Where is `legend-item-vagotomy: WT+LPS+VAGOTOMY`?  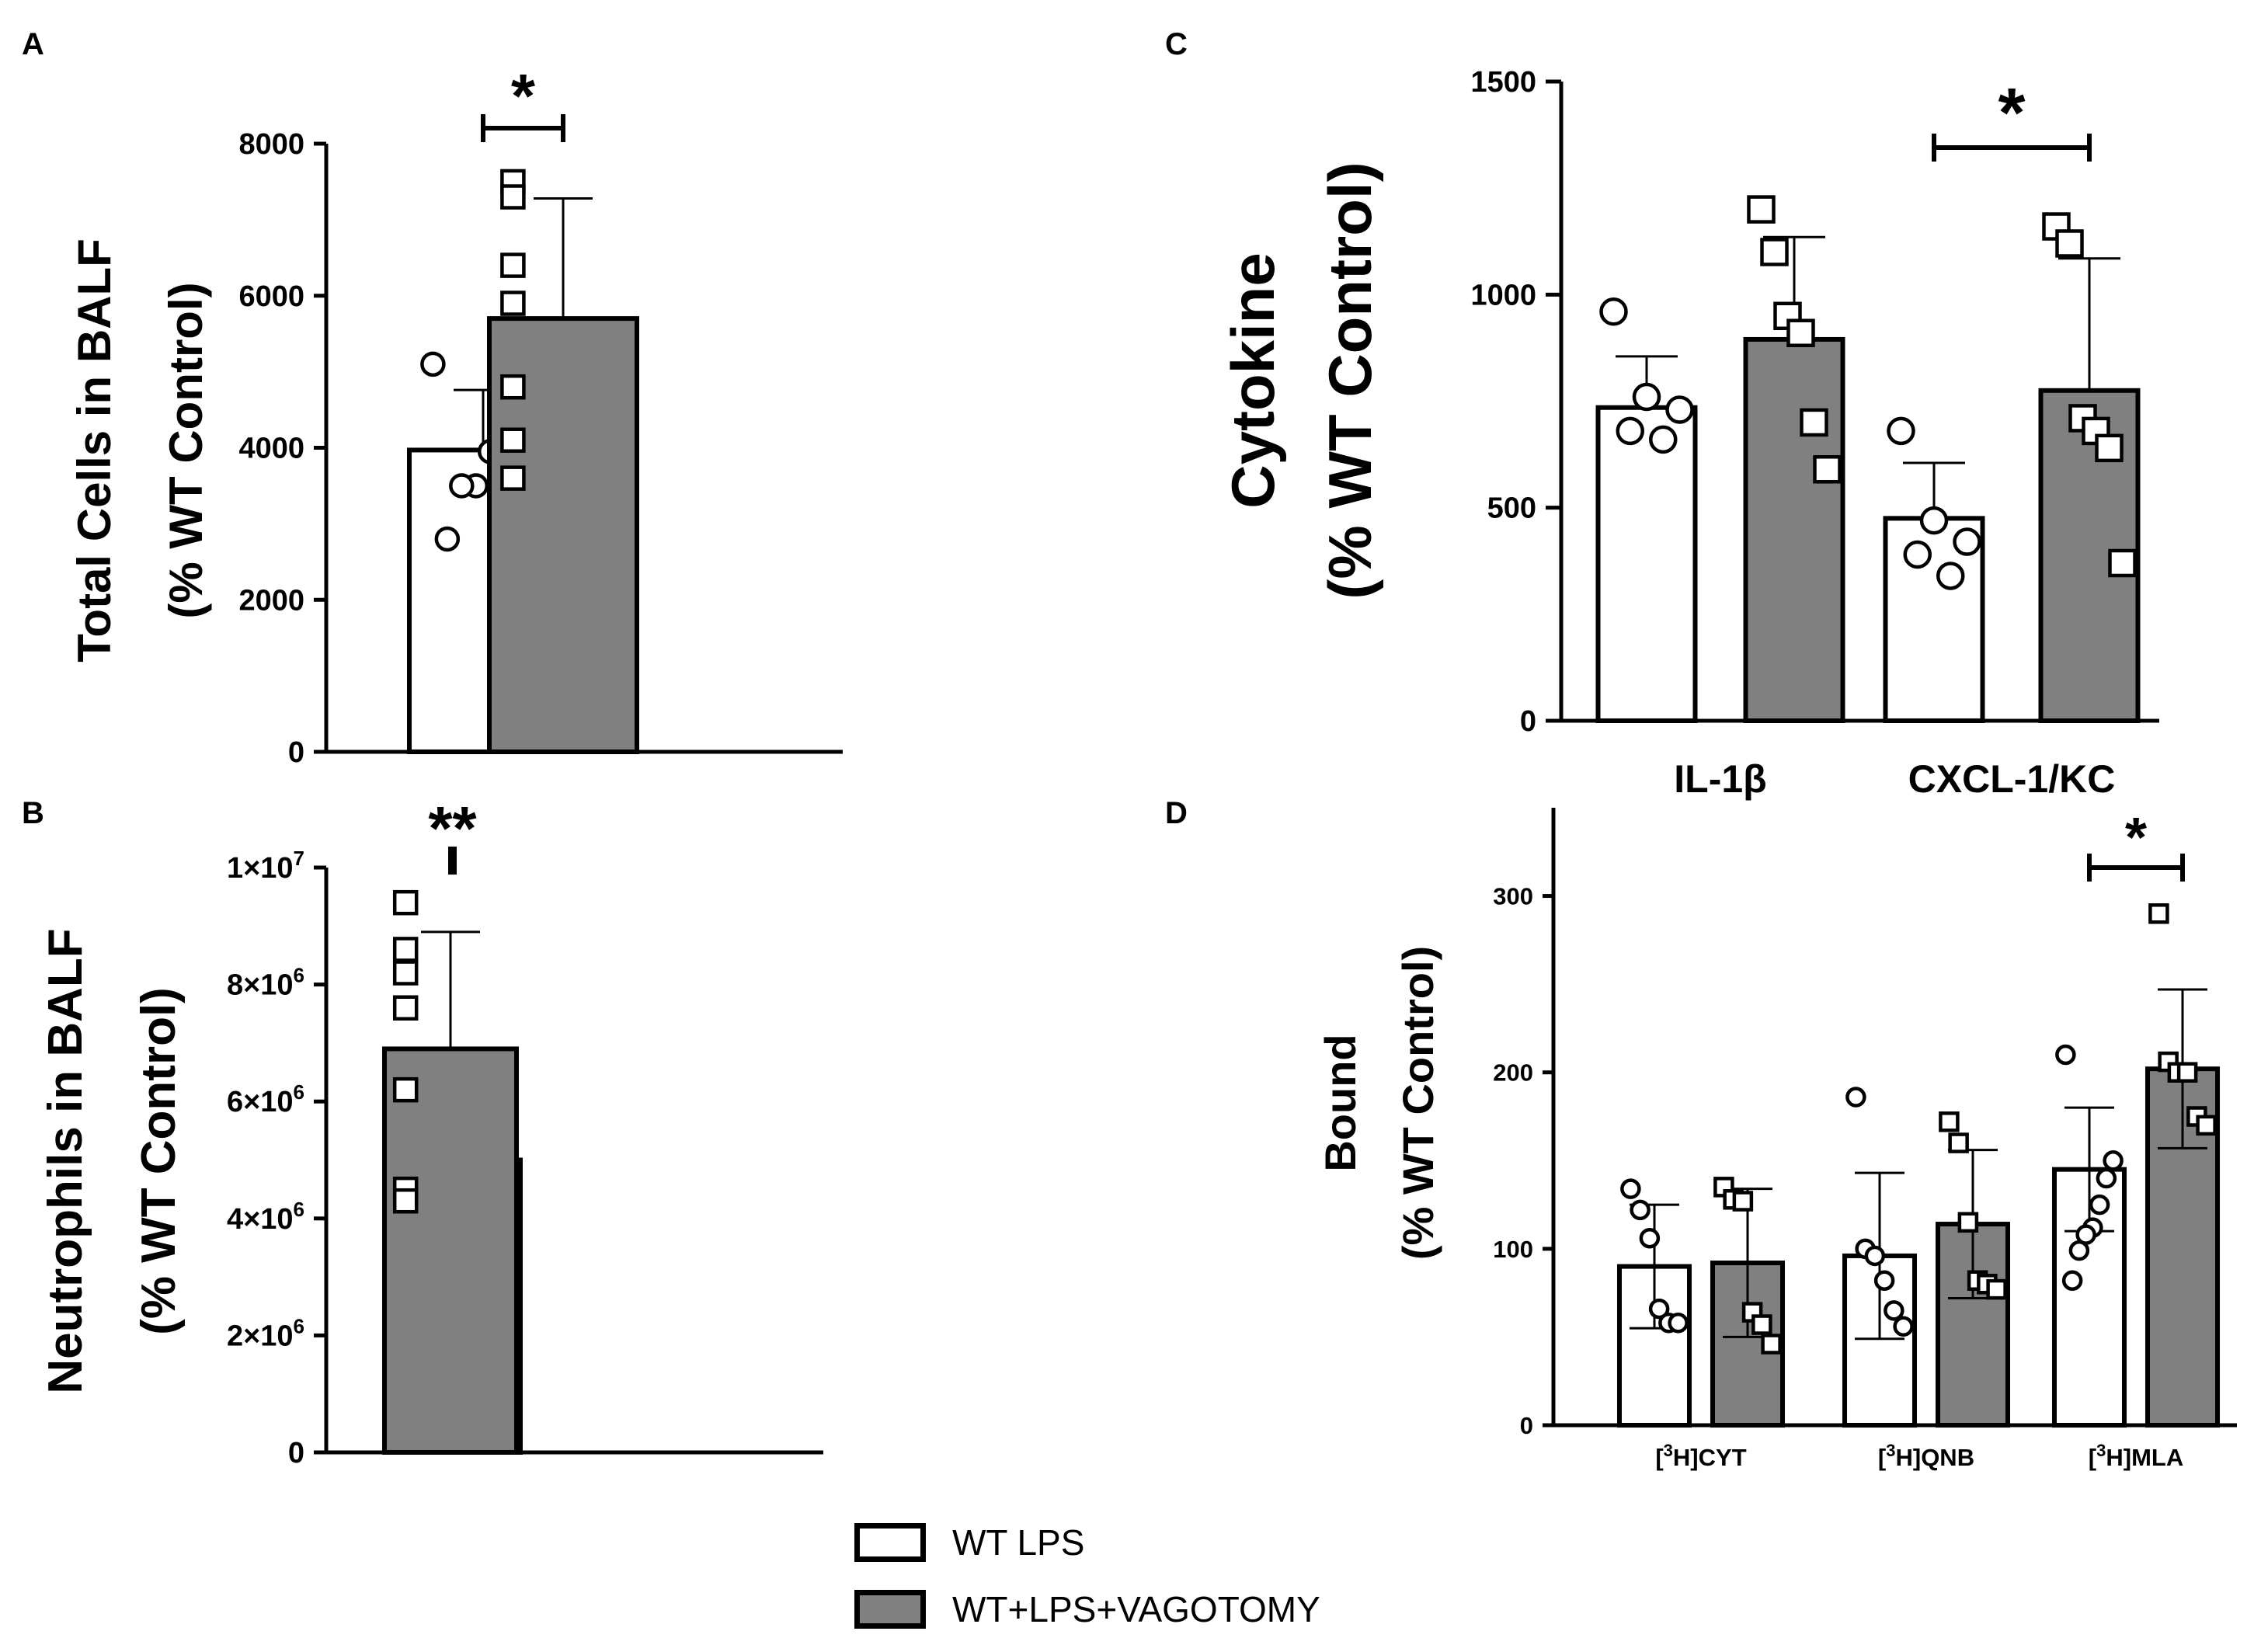 legend-item-vagotomy: WT+LPS+VAGOTOMY is located at coordinates (1087, 1609).